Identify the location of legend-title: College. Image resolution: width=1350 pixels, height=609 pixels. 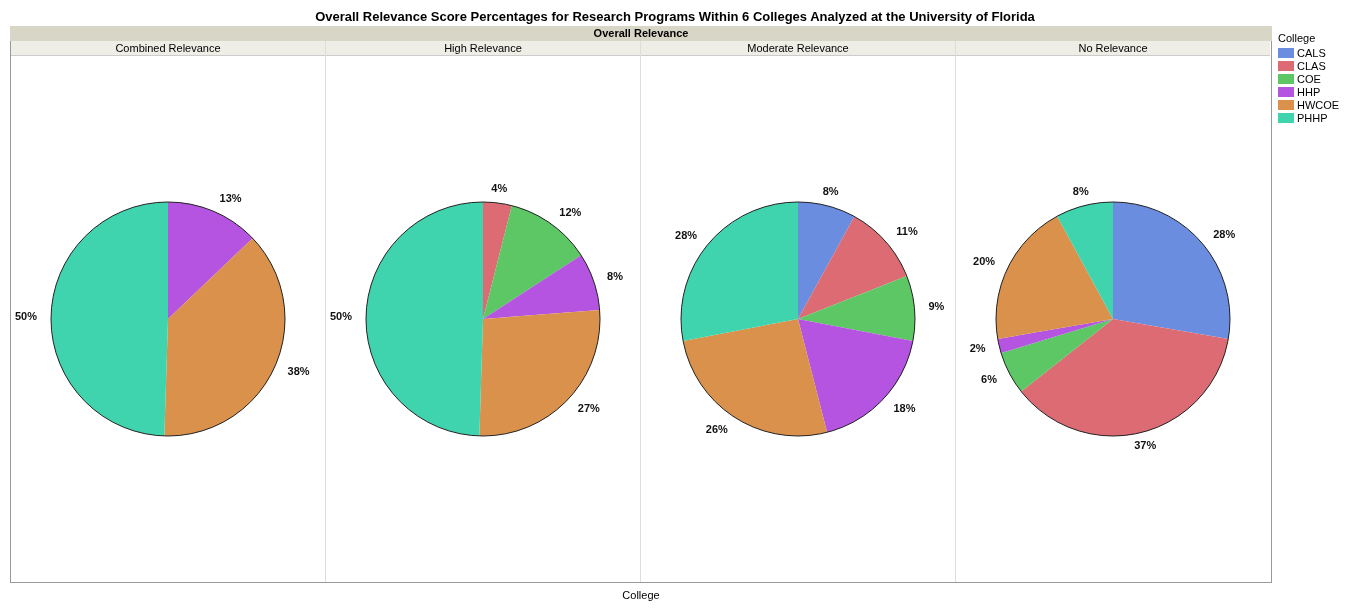
(1297, 38).